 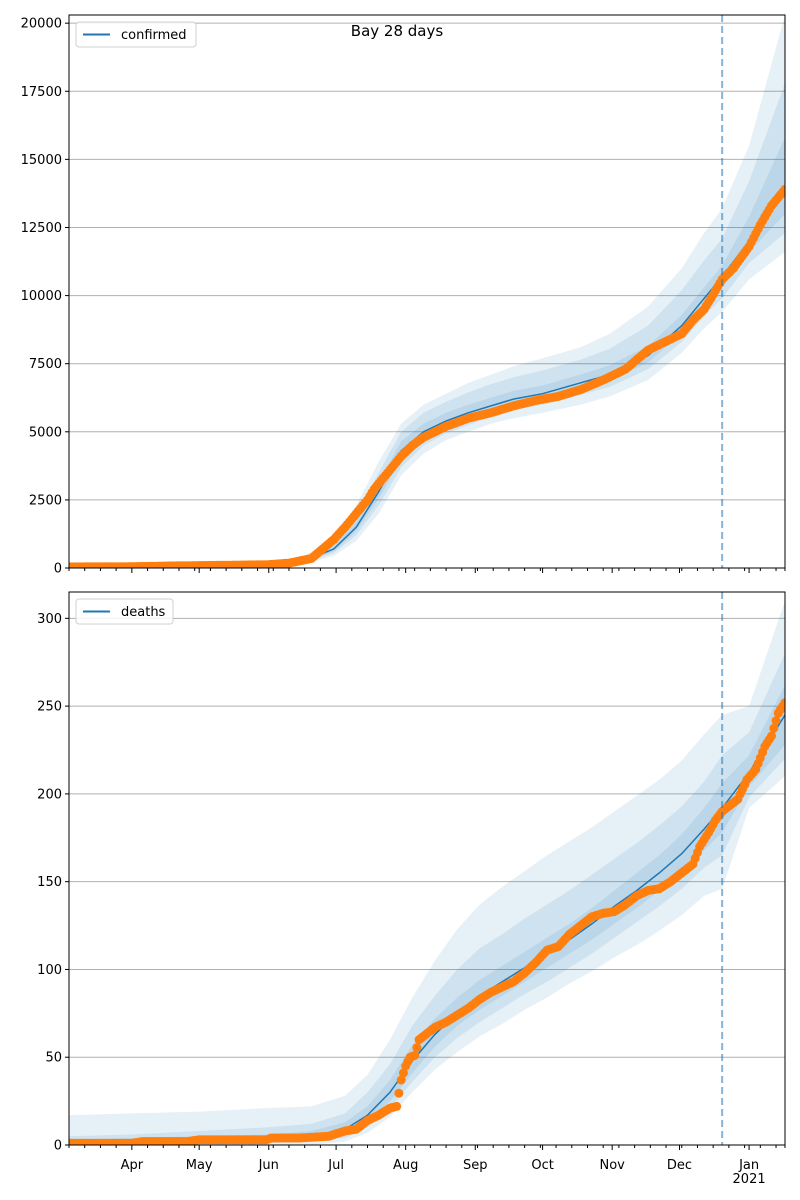 I want to click on xtick-label: Nov, so click(x=612, y=1165).